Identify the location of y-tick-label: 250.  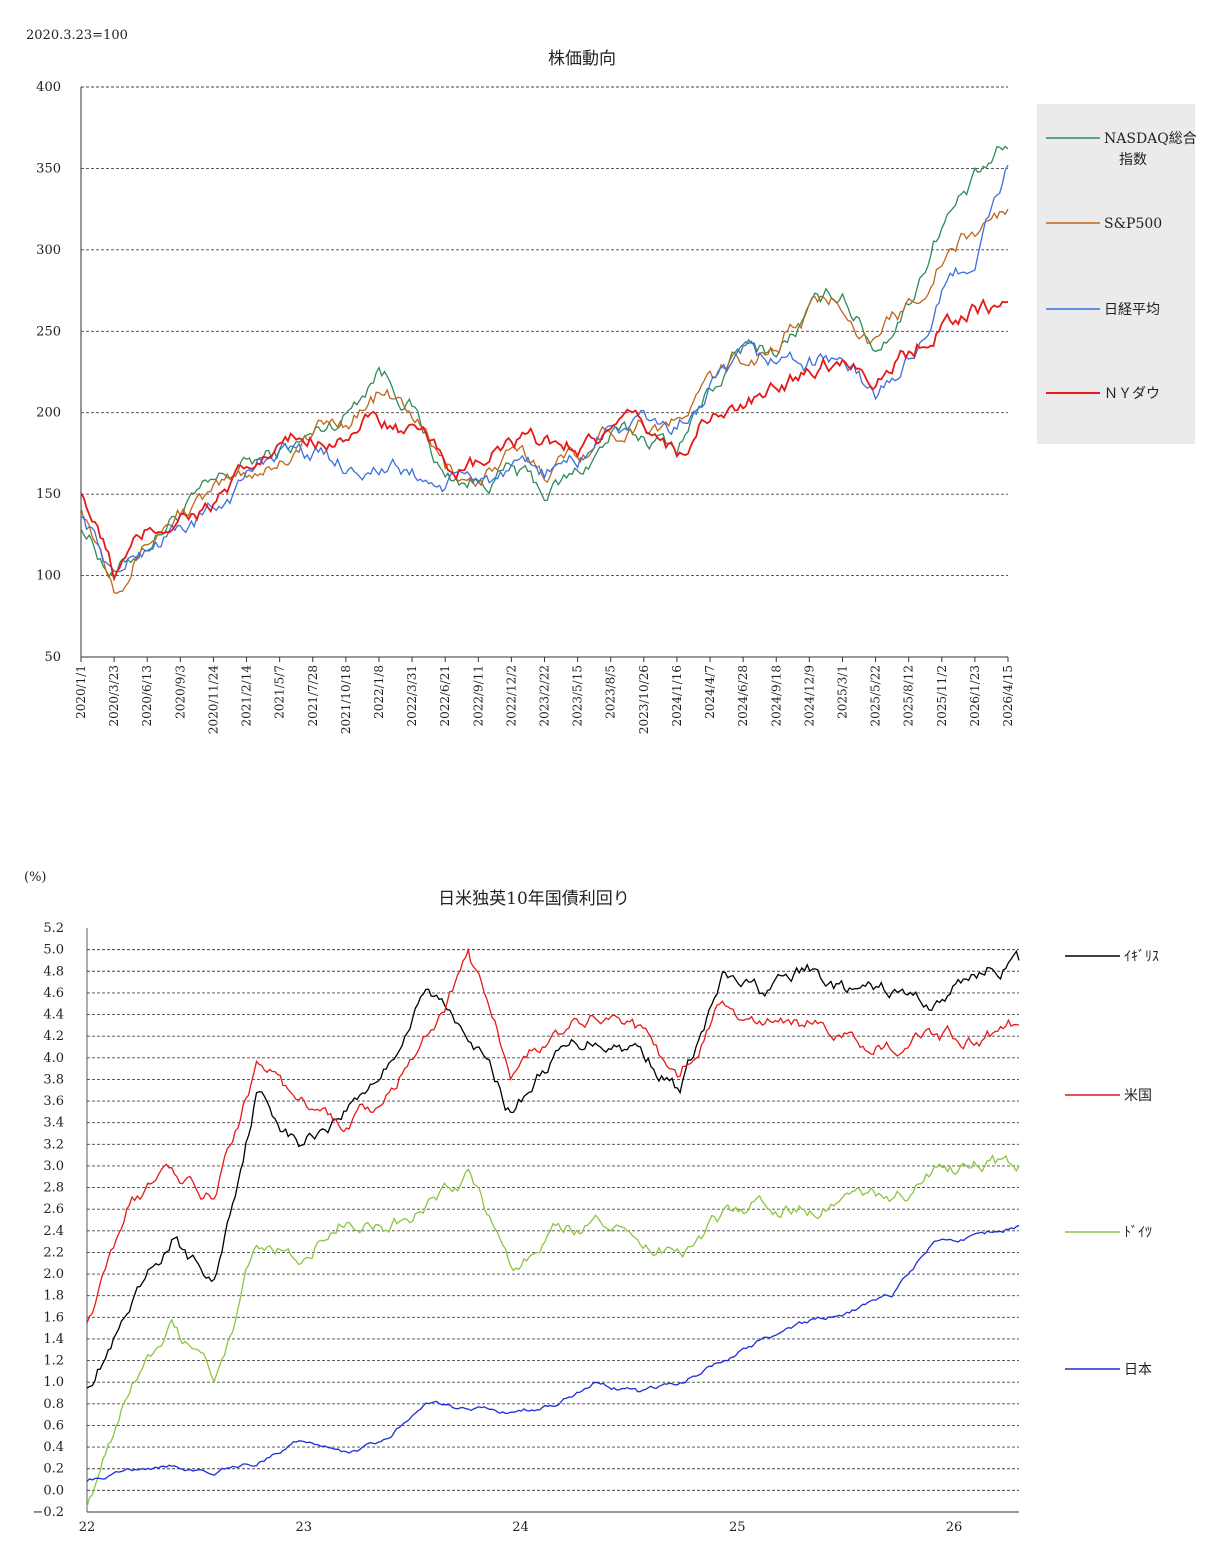
(48, 331).